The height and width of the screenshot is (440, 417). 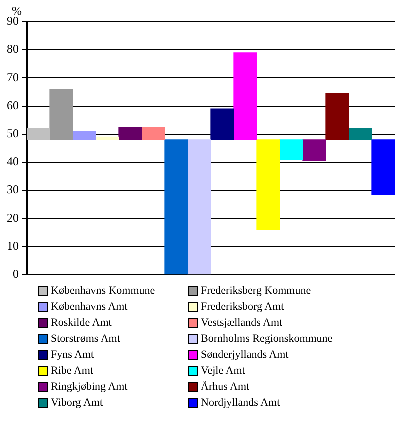 What do you see at coordinates (240, 403) in the screenshot?
I see `legend-label: Nordjyllands Amt` at bounding box center [240, 403].